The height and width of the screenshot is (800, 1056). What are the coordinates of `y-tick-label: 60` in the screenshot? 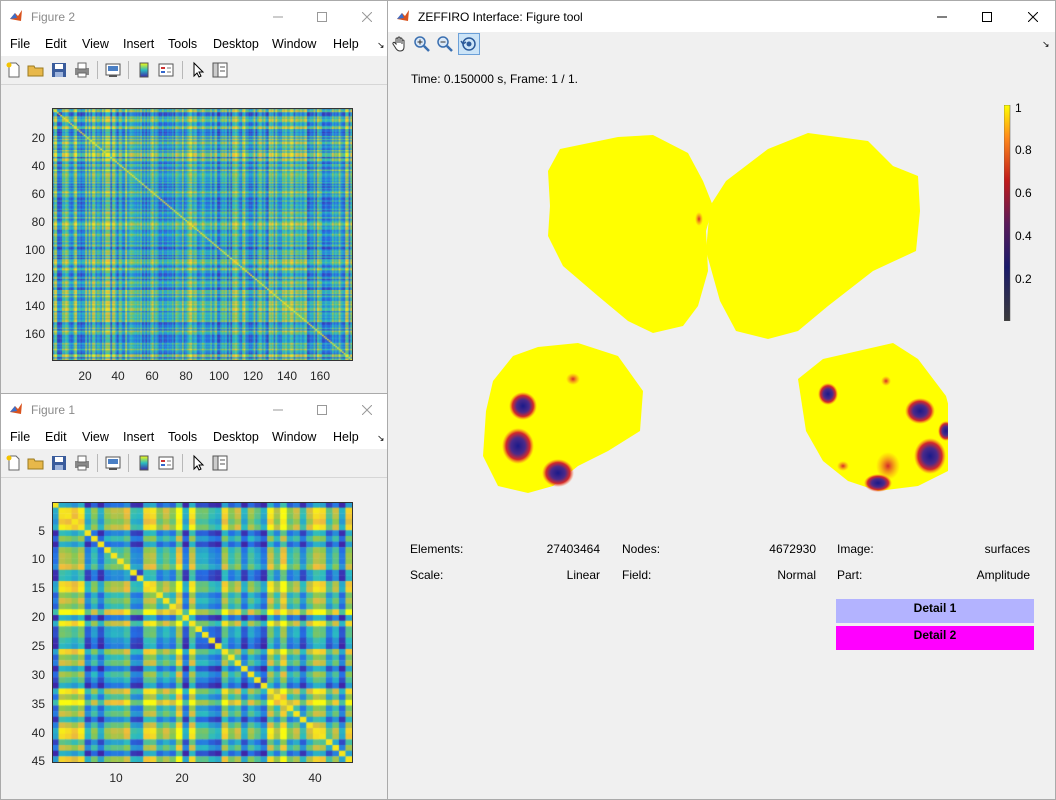 It's located at (38, 194).